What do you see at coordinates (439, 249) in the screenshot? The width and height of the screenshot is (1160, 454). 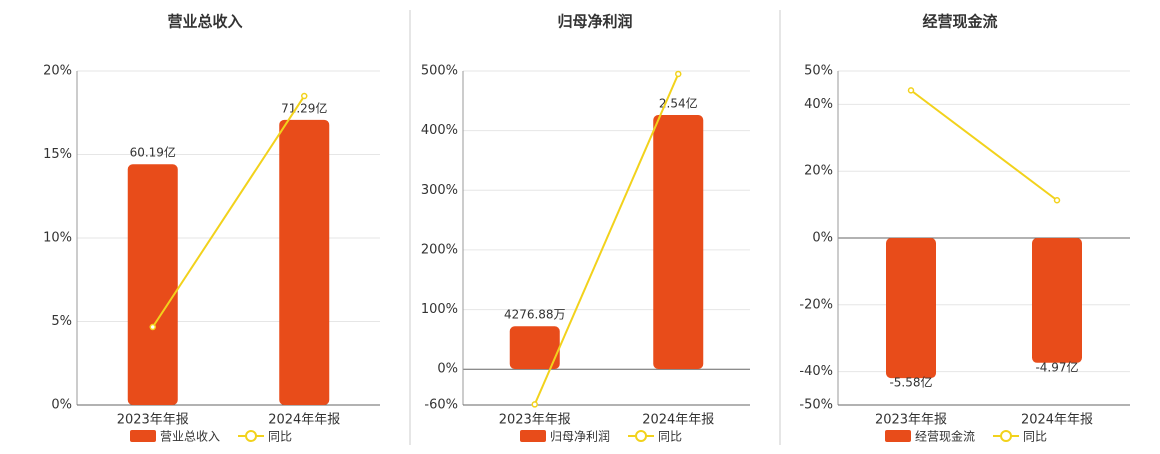 I see `y-tick-label: 200%` at bounding box center [439, 249].